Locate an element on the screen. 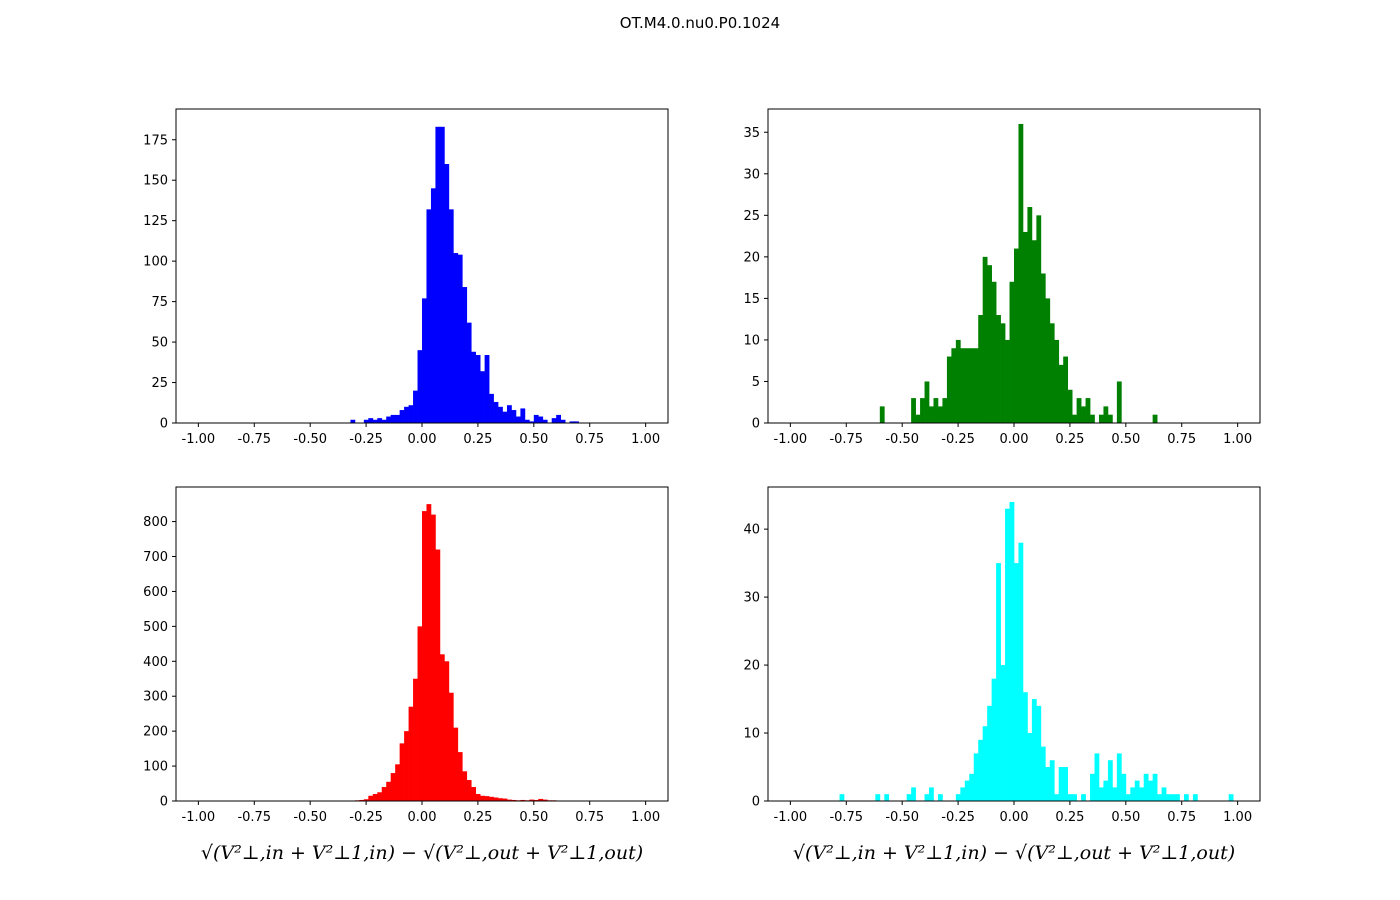 Image resolution: width=1400 pixels, height=900 pixels. y-tick-label: 30 is located at coordinates (751, 174).